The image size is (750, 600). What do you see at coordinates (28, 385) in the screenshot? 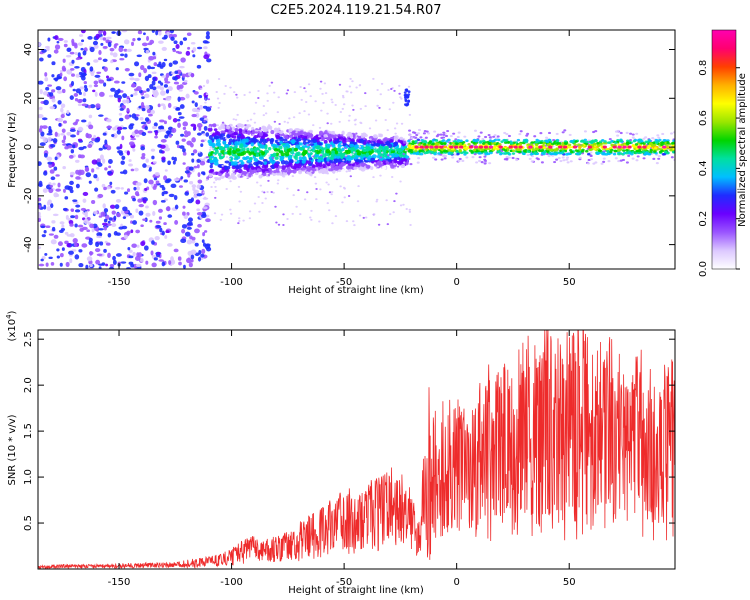
I see `y-tick-label: 2.0` at bounding box center [28, 385].